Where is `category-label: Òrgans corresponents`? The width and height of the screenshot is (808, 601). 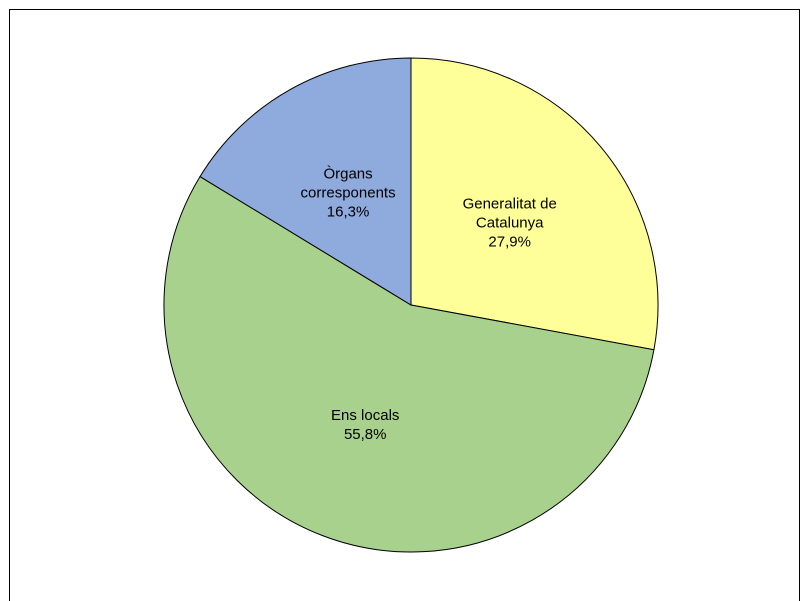
category-label: Òrgans corresponents is located at coordinates (348, 183).